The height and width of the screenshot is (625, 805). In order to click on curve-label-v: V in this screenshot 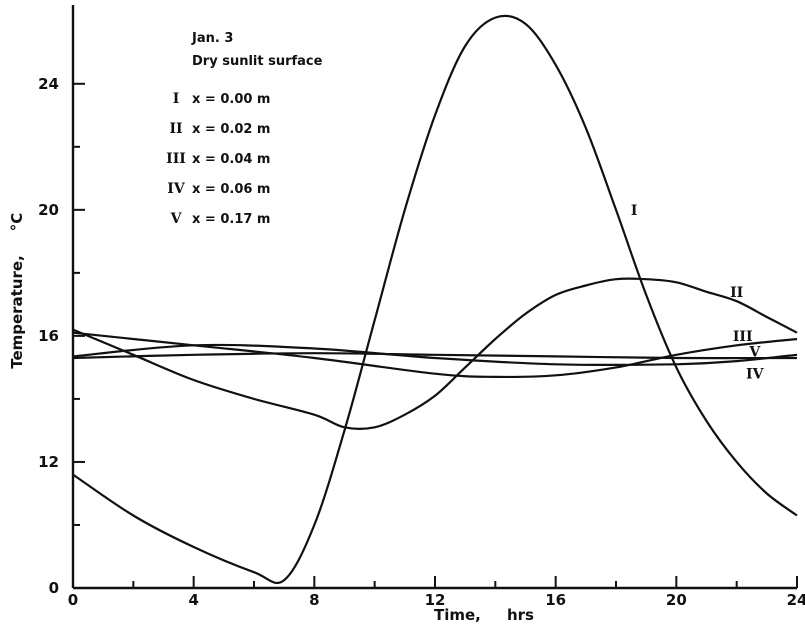, I will do `click(754, 353)`.